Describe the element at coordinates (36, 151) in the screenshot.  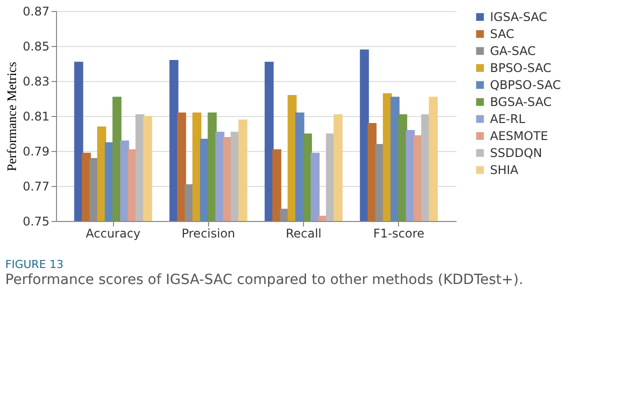
I see `y-tick-label: 0.79` at that location.